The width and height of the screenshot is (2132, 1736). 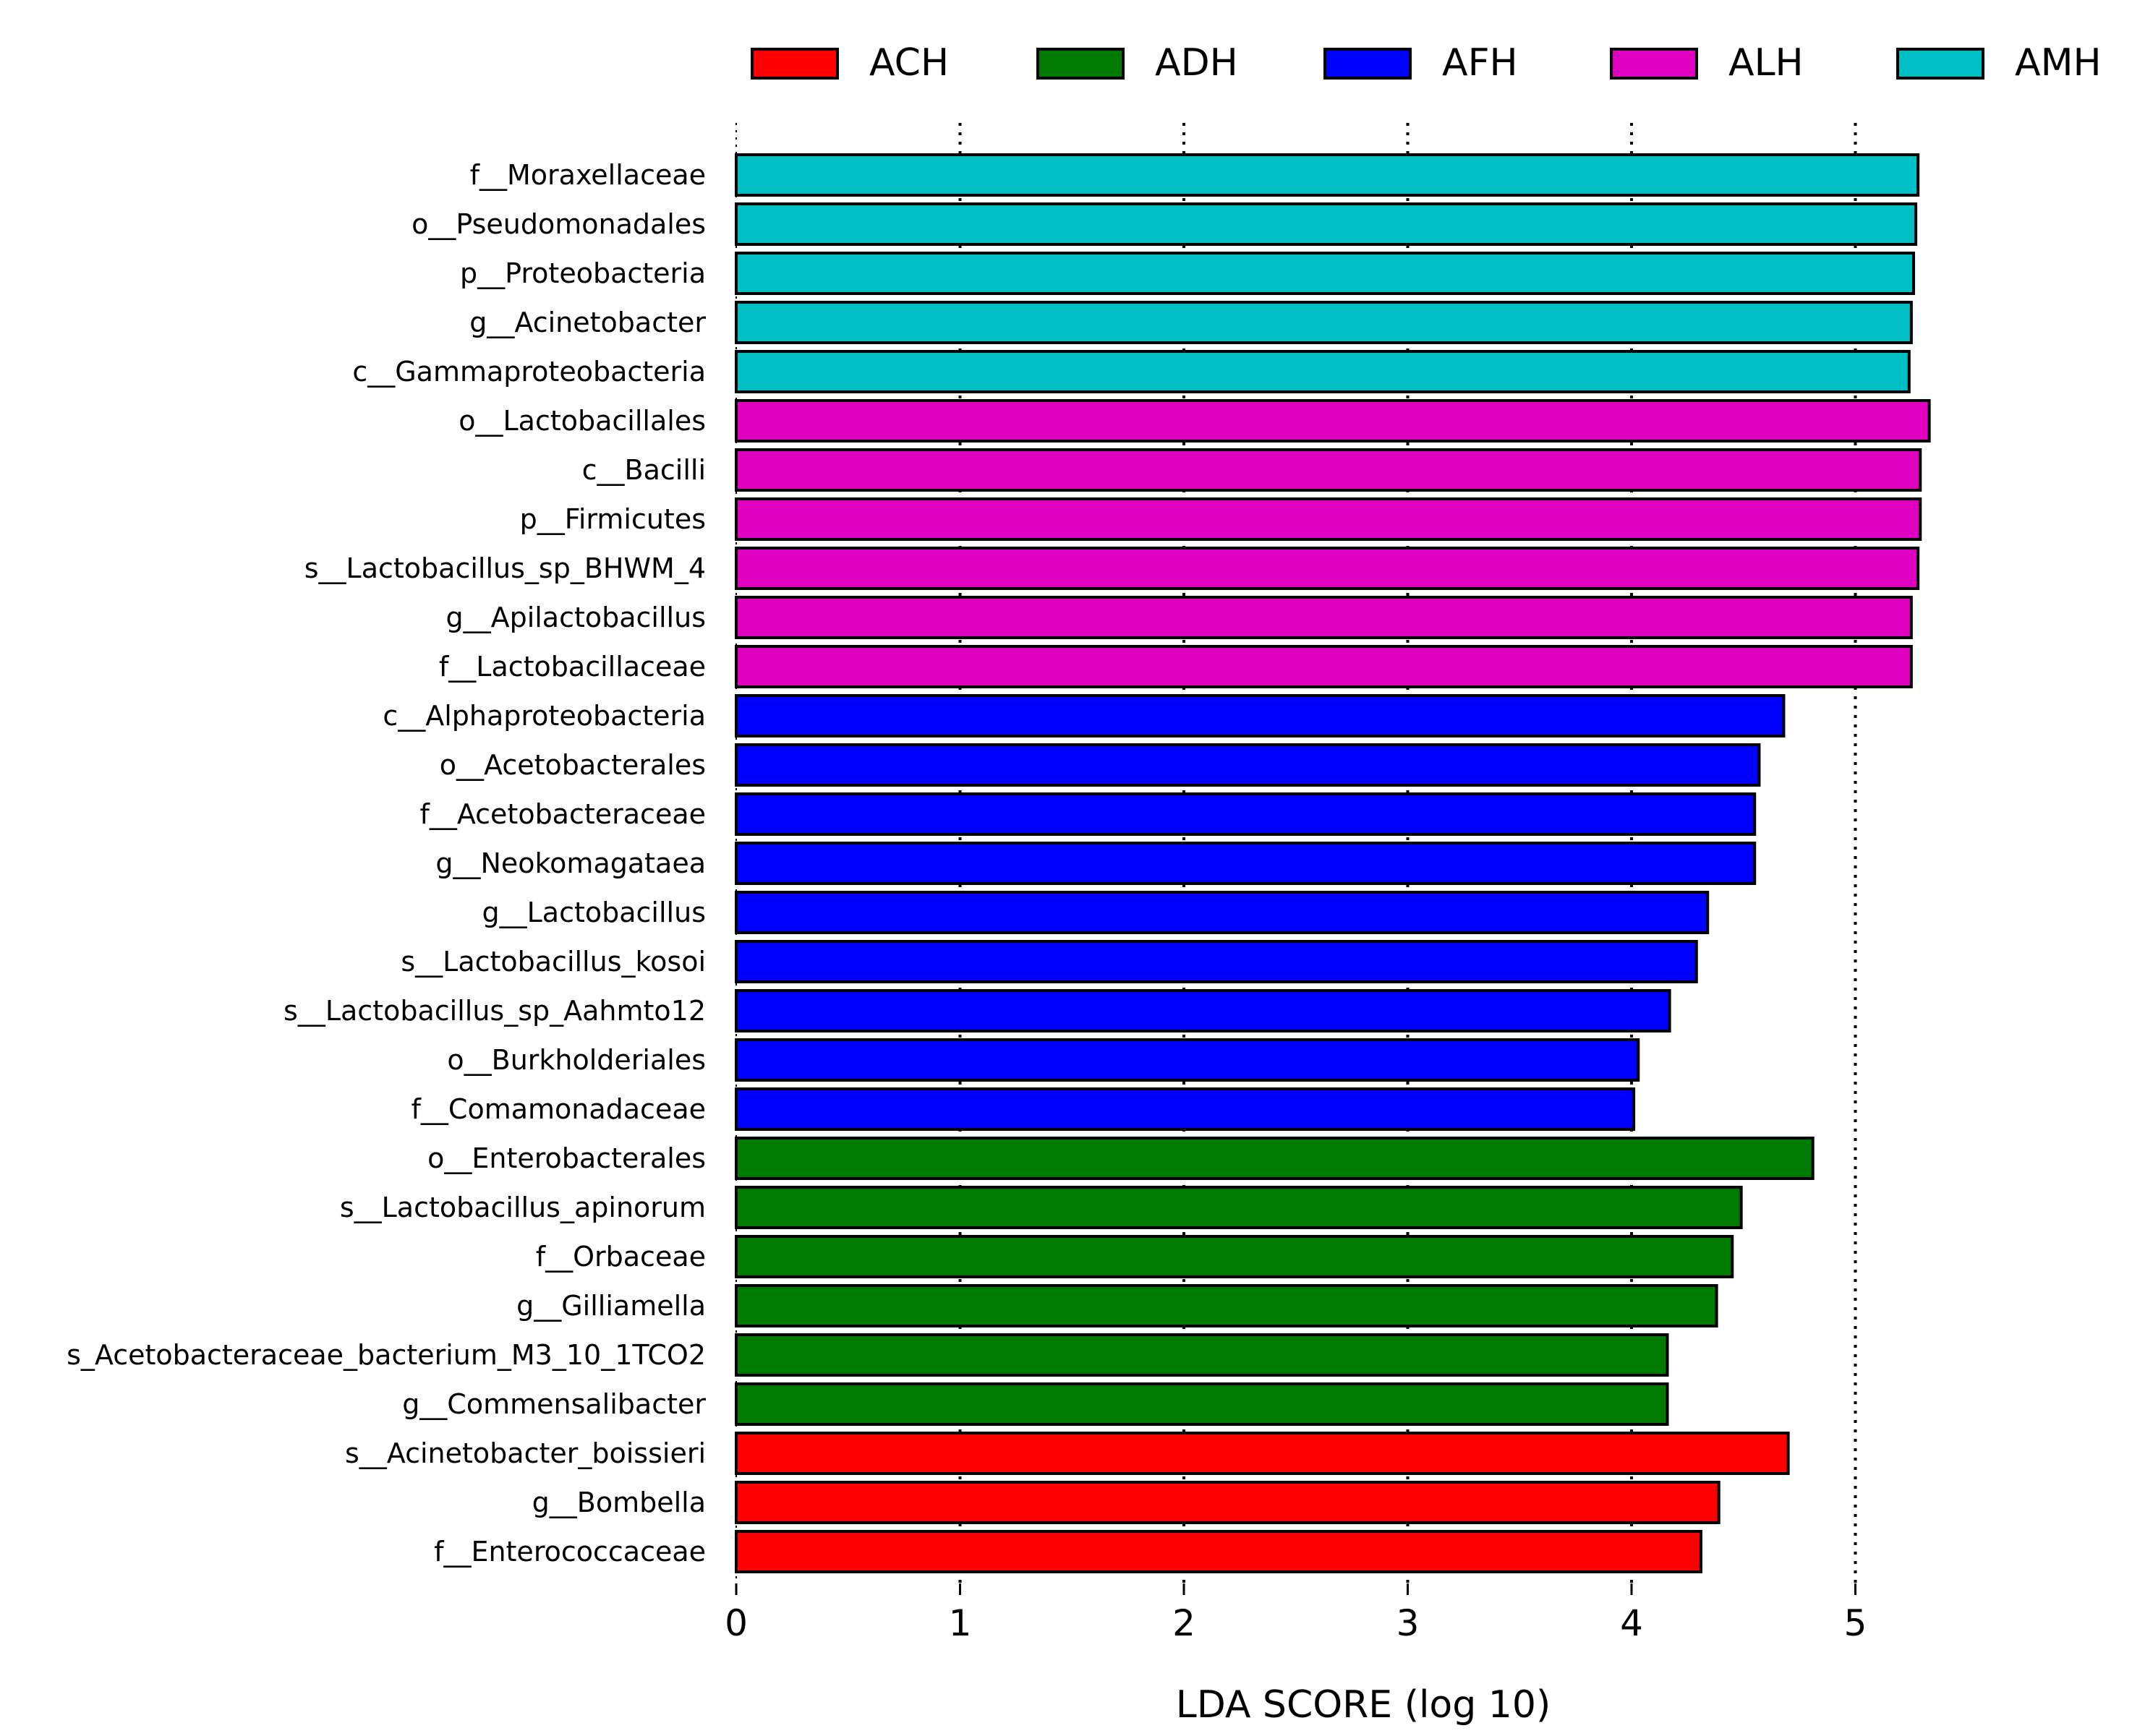 I want to click on category-label: c__Bacilli, so click(x=644, y=470).